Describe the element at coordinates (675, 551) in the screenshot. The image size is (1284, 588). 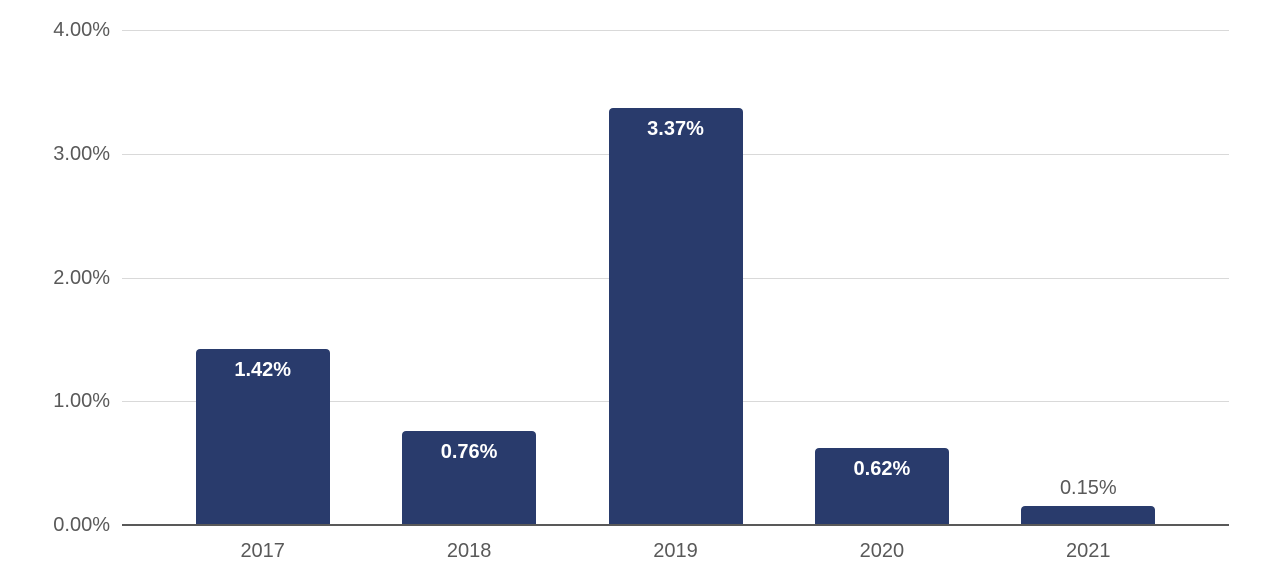
I see `x-axis-label-2019: 2019` at that location.